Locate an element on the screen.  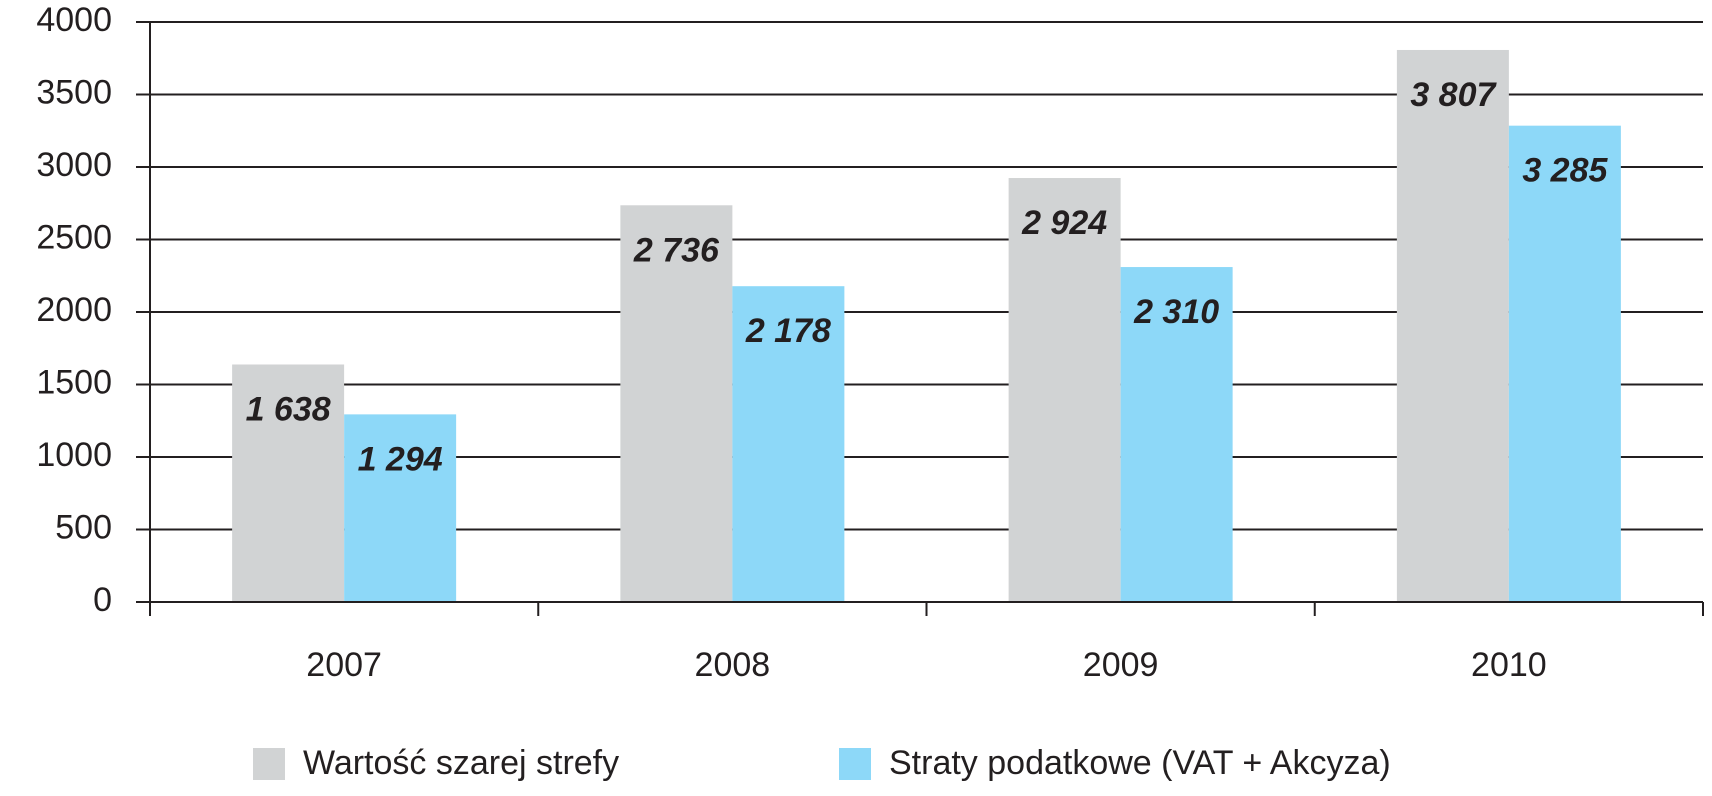
y-tick-label: 2000 is located at coordinates (74, 310).